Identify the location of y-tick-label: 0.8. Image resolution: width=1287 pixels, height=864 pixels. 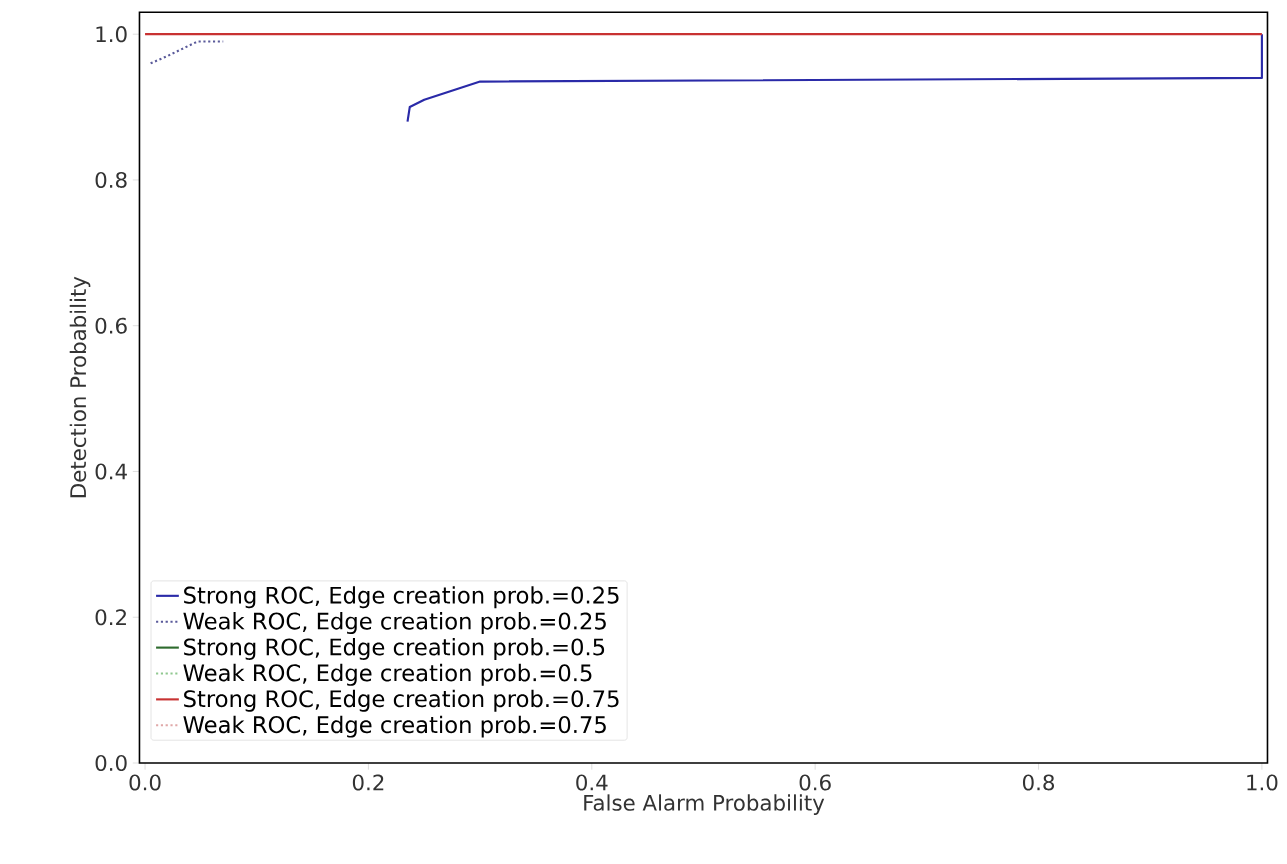
(111, 180).